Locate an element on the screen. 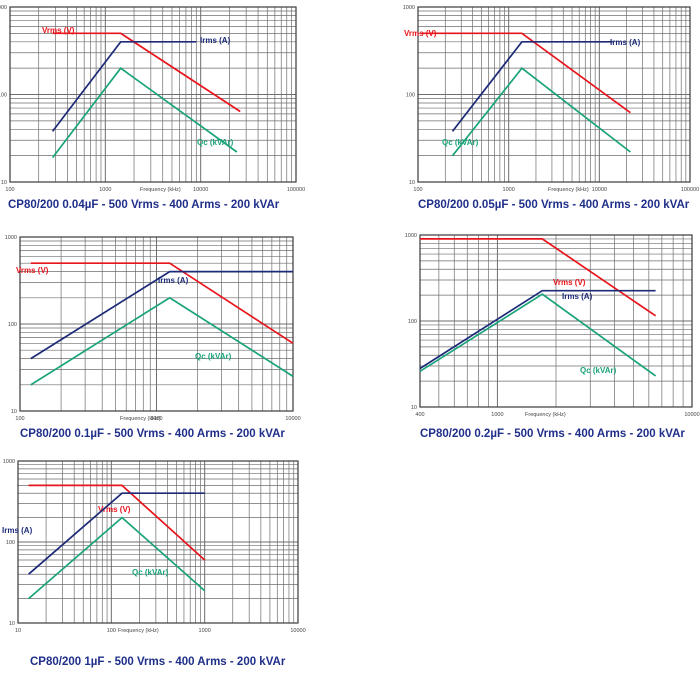 This screenshot has width=700, height=682. x-tick-label: 10 is located at coordinates (18, 631).